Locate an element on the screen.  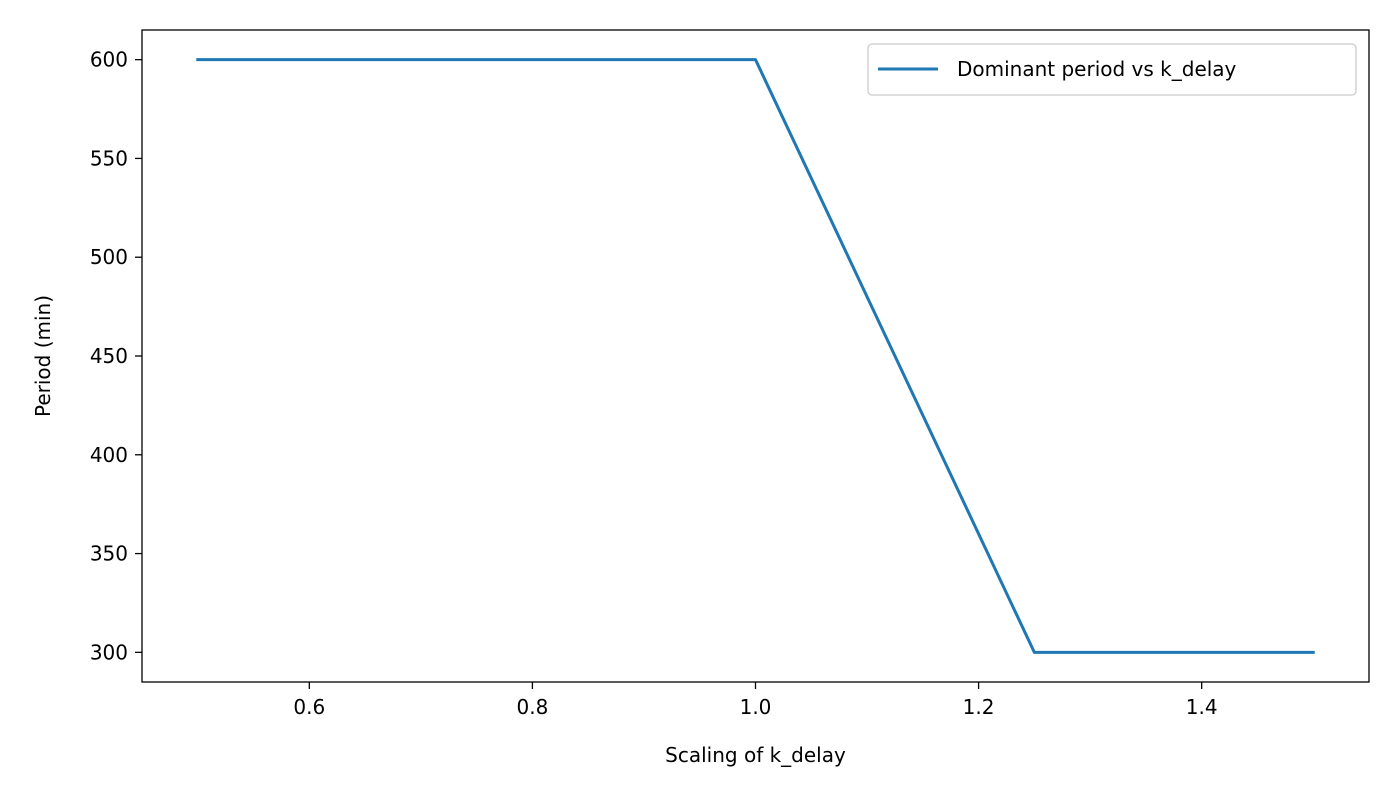
legend: Dominant period vs k_delay is located at coordinates (1112, 69).